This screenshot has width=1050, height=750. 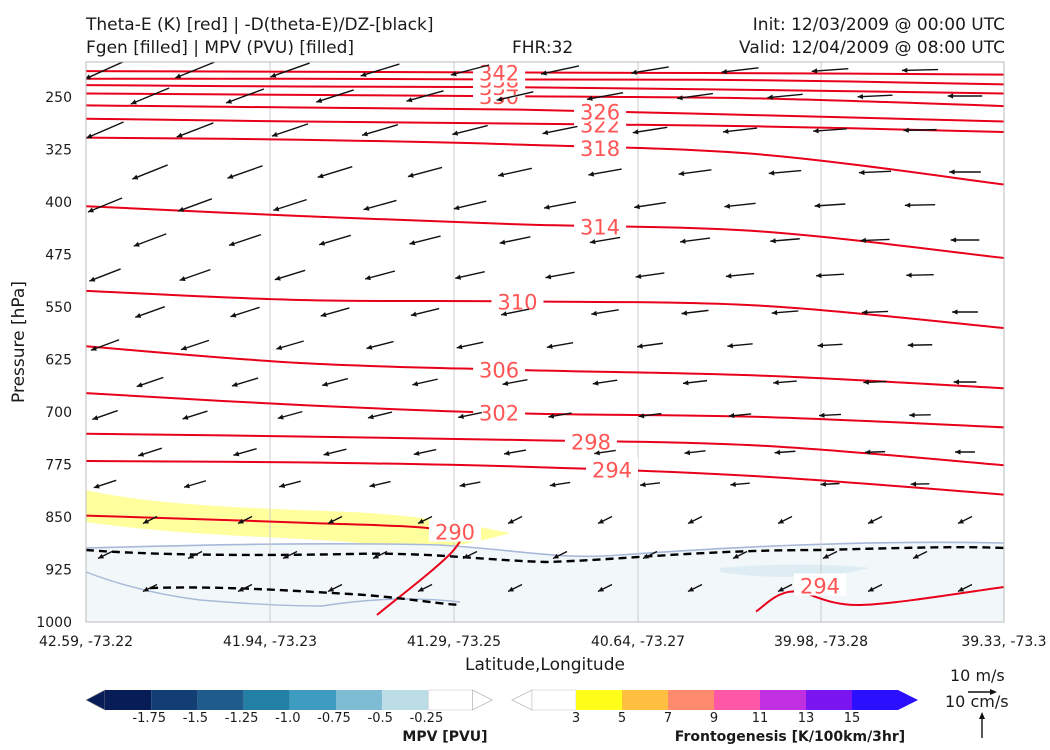 What do you see at coordinates (545, 665) in the screenshot?
I see `x-axis-label: Latitude,Longitude` at bounding box center [545, 665].